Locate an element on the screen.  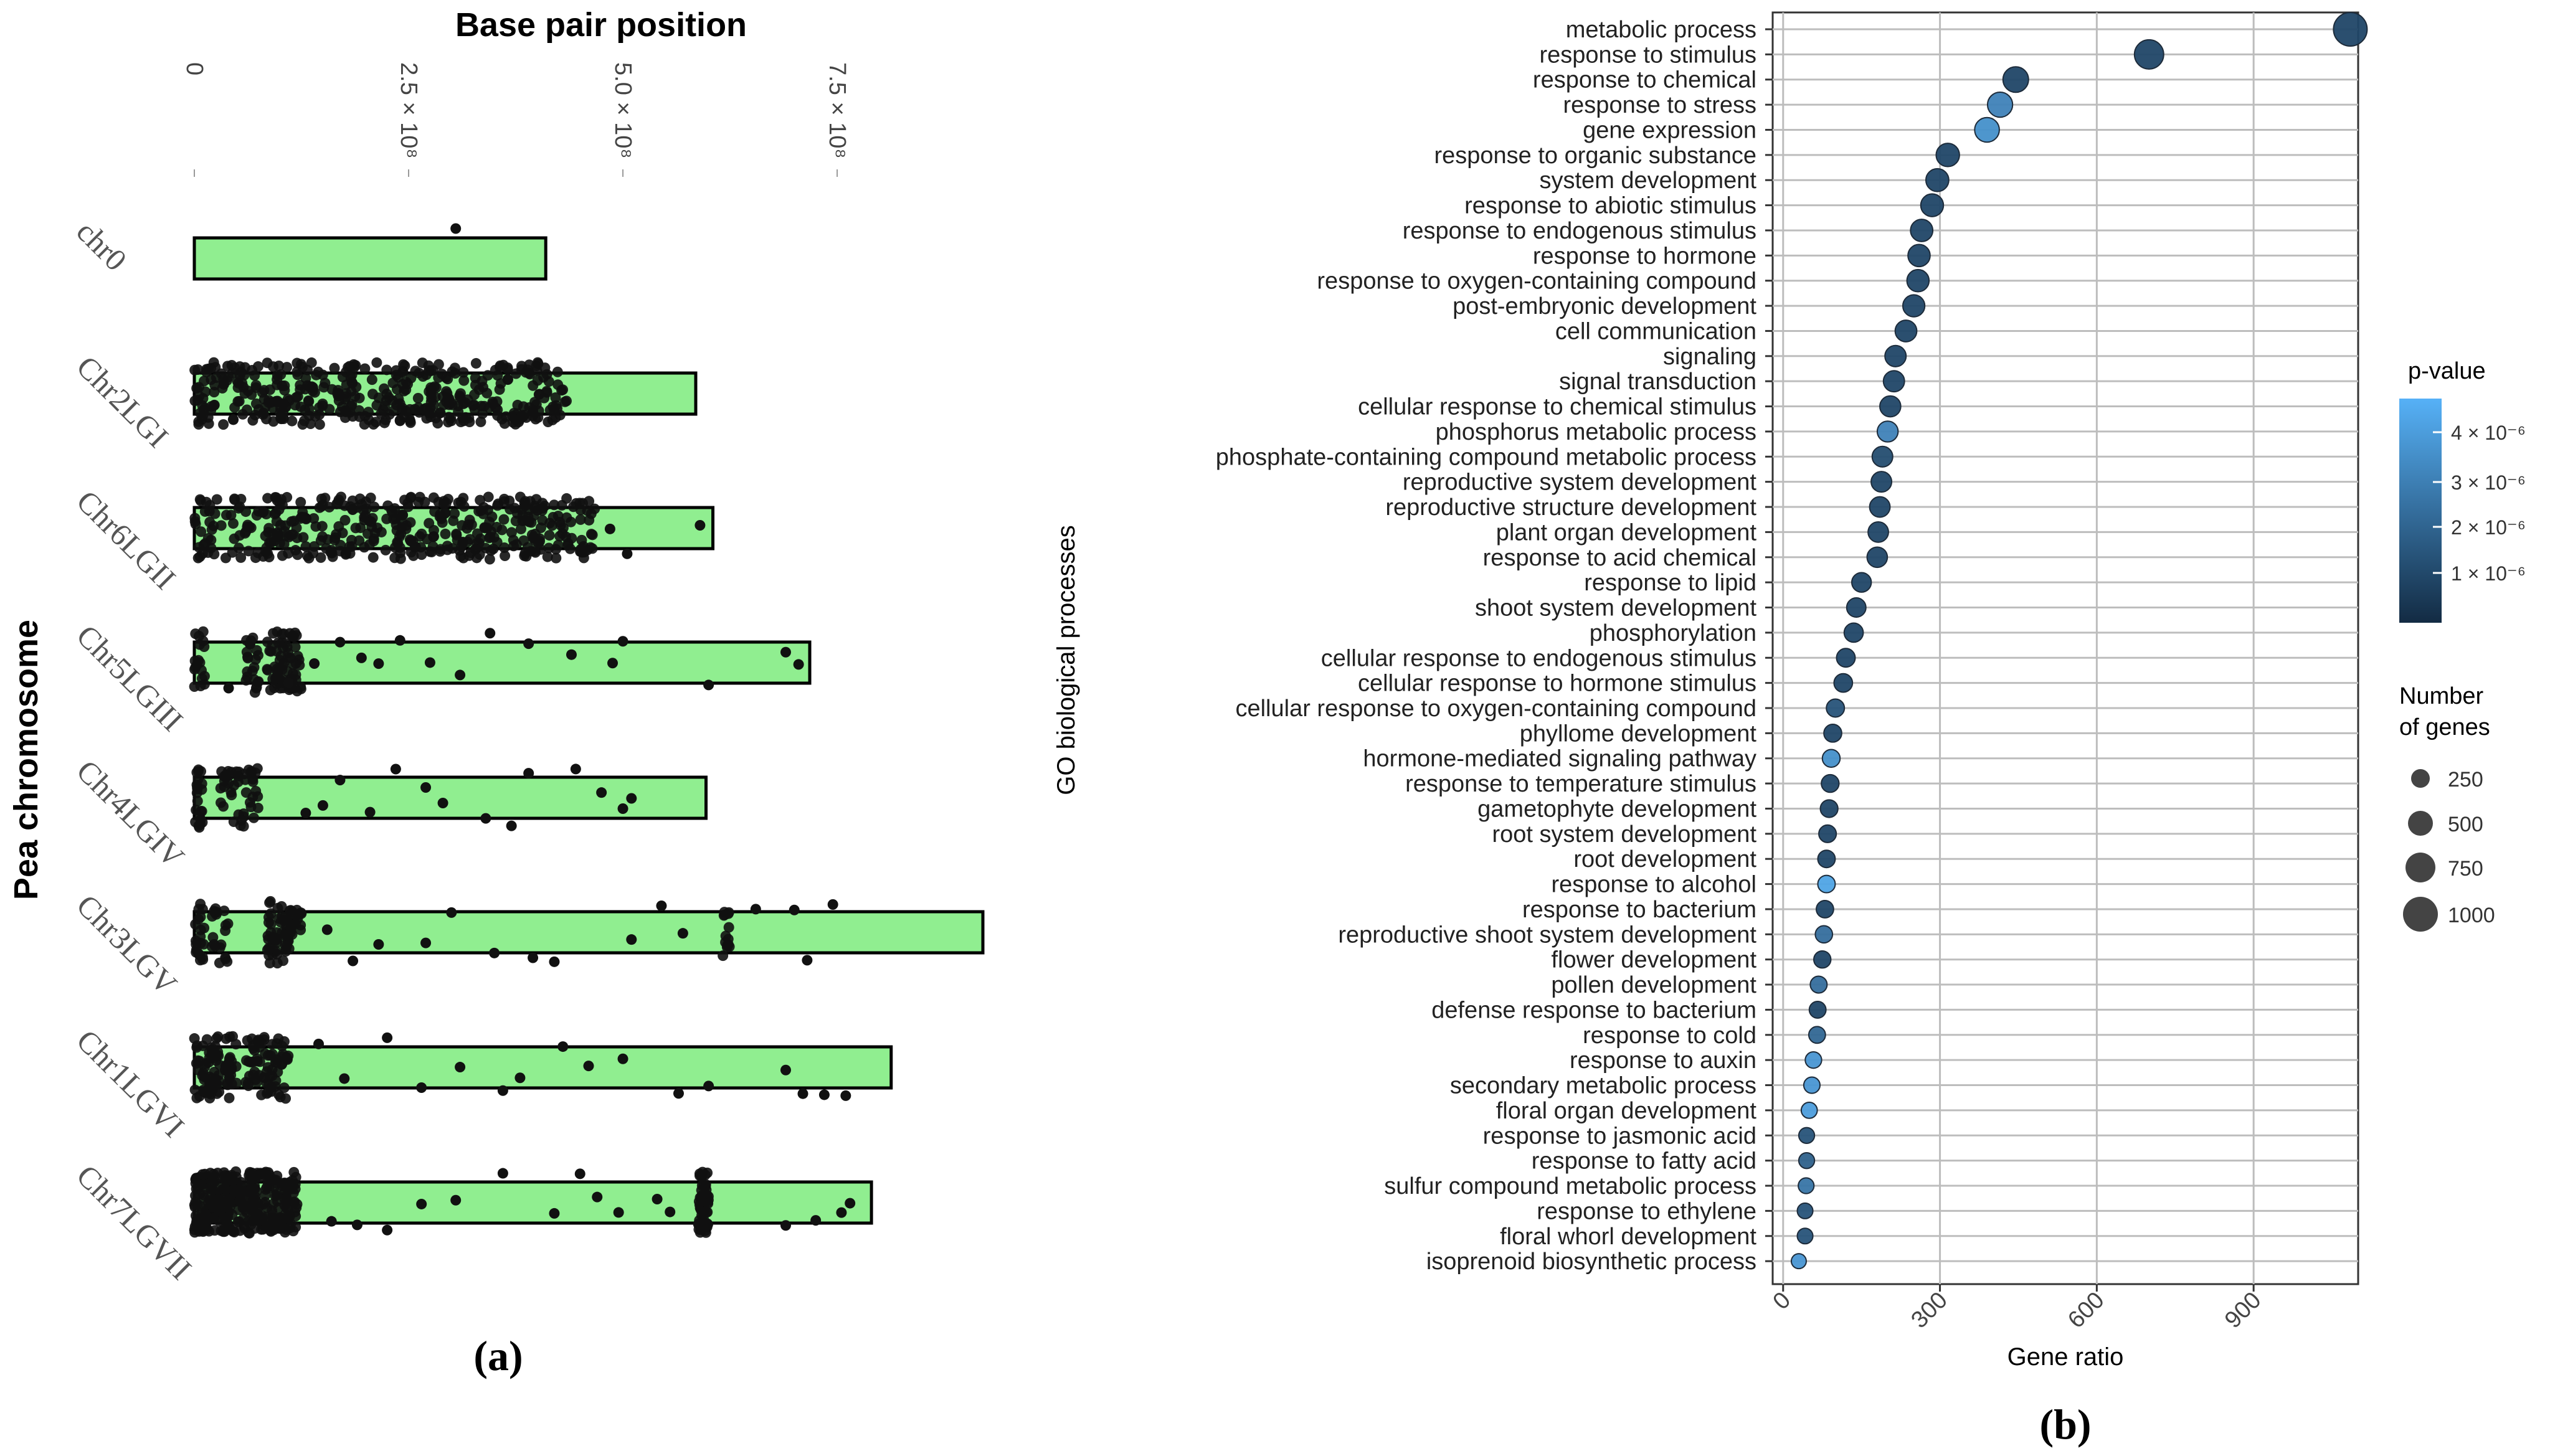
size-legend-label: 1000 is located at coordinates (2471, 916).